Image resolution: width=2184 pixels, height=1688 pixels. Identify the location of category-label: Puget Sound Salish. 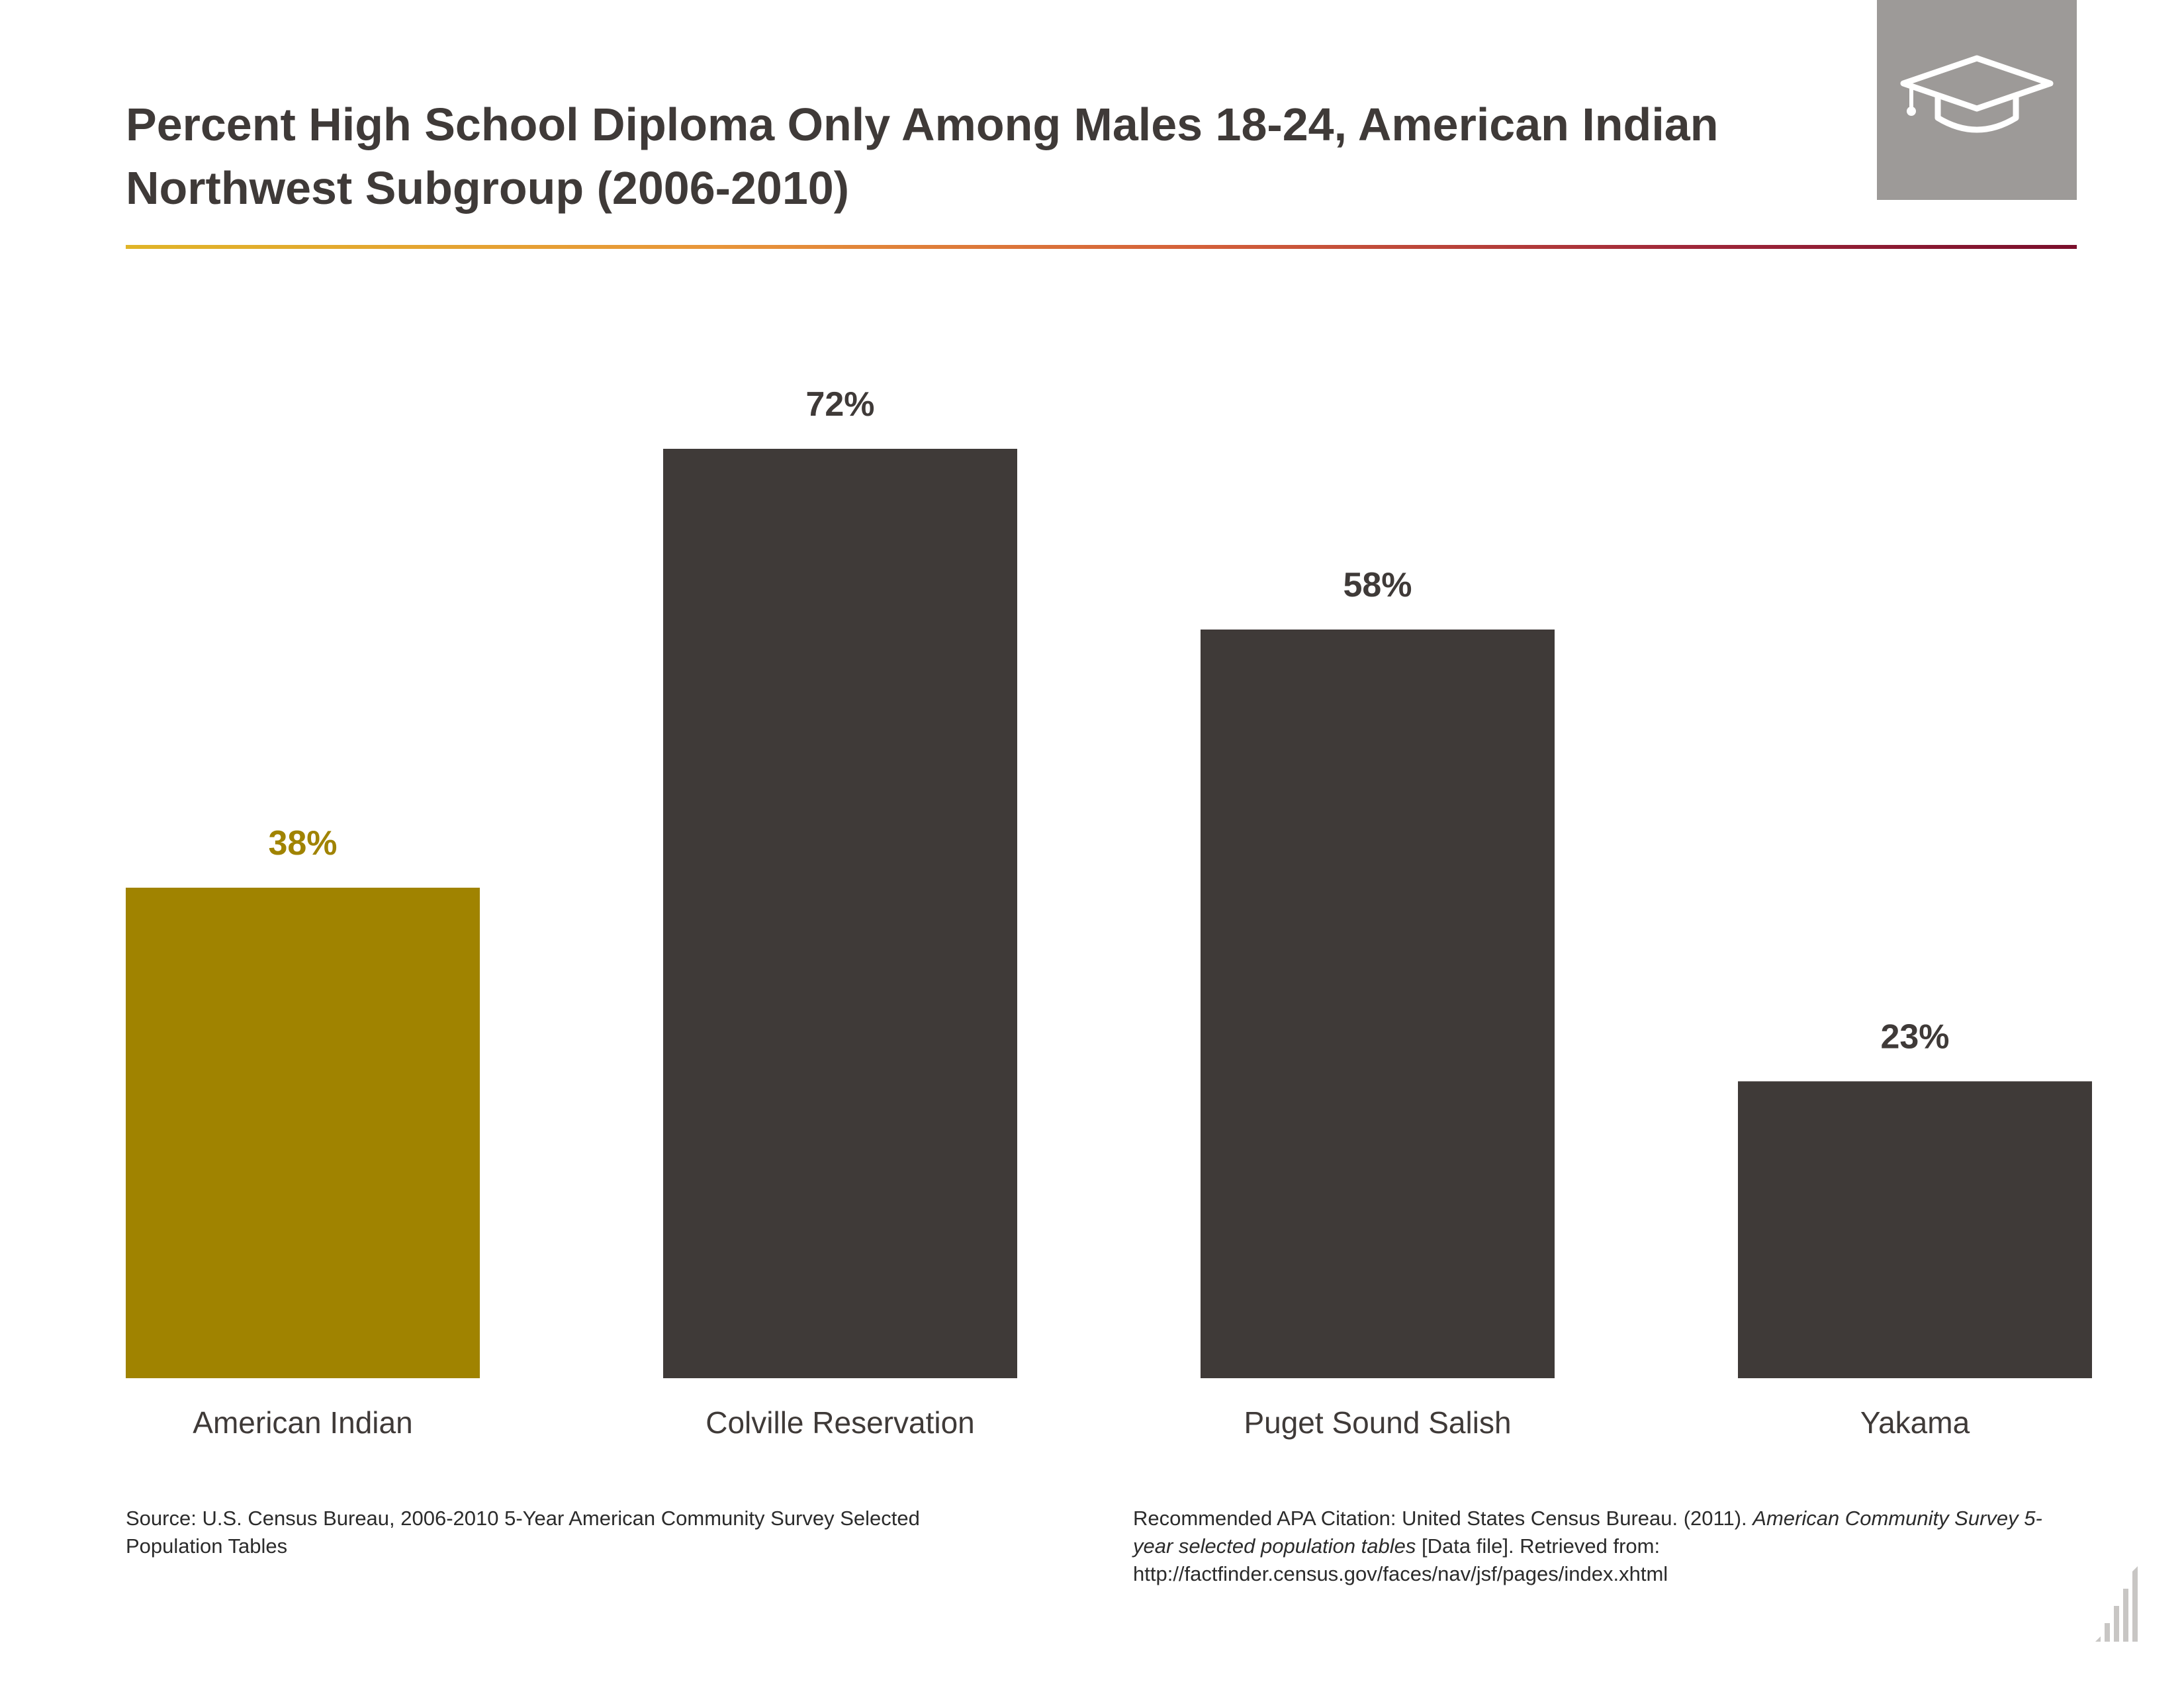
(1377, 1422).